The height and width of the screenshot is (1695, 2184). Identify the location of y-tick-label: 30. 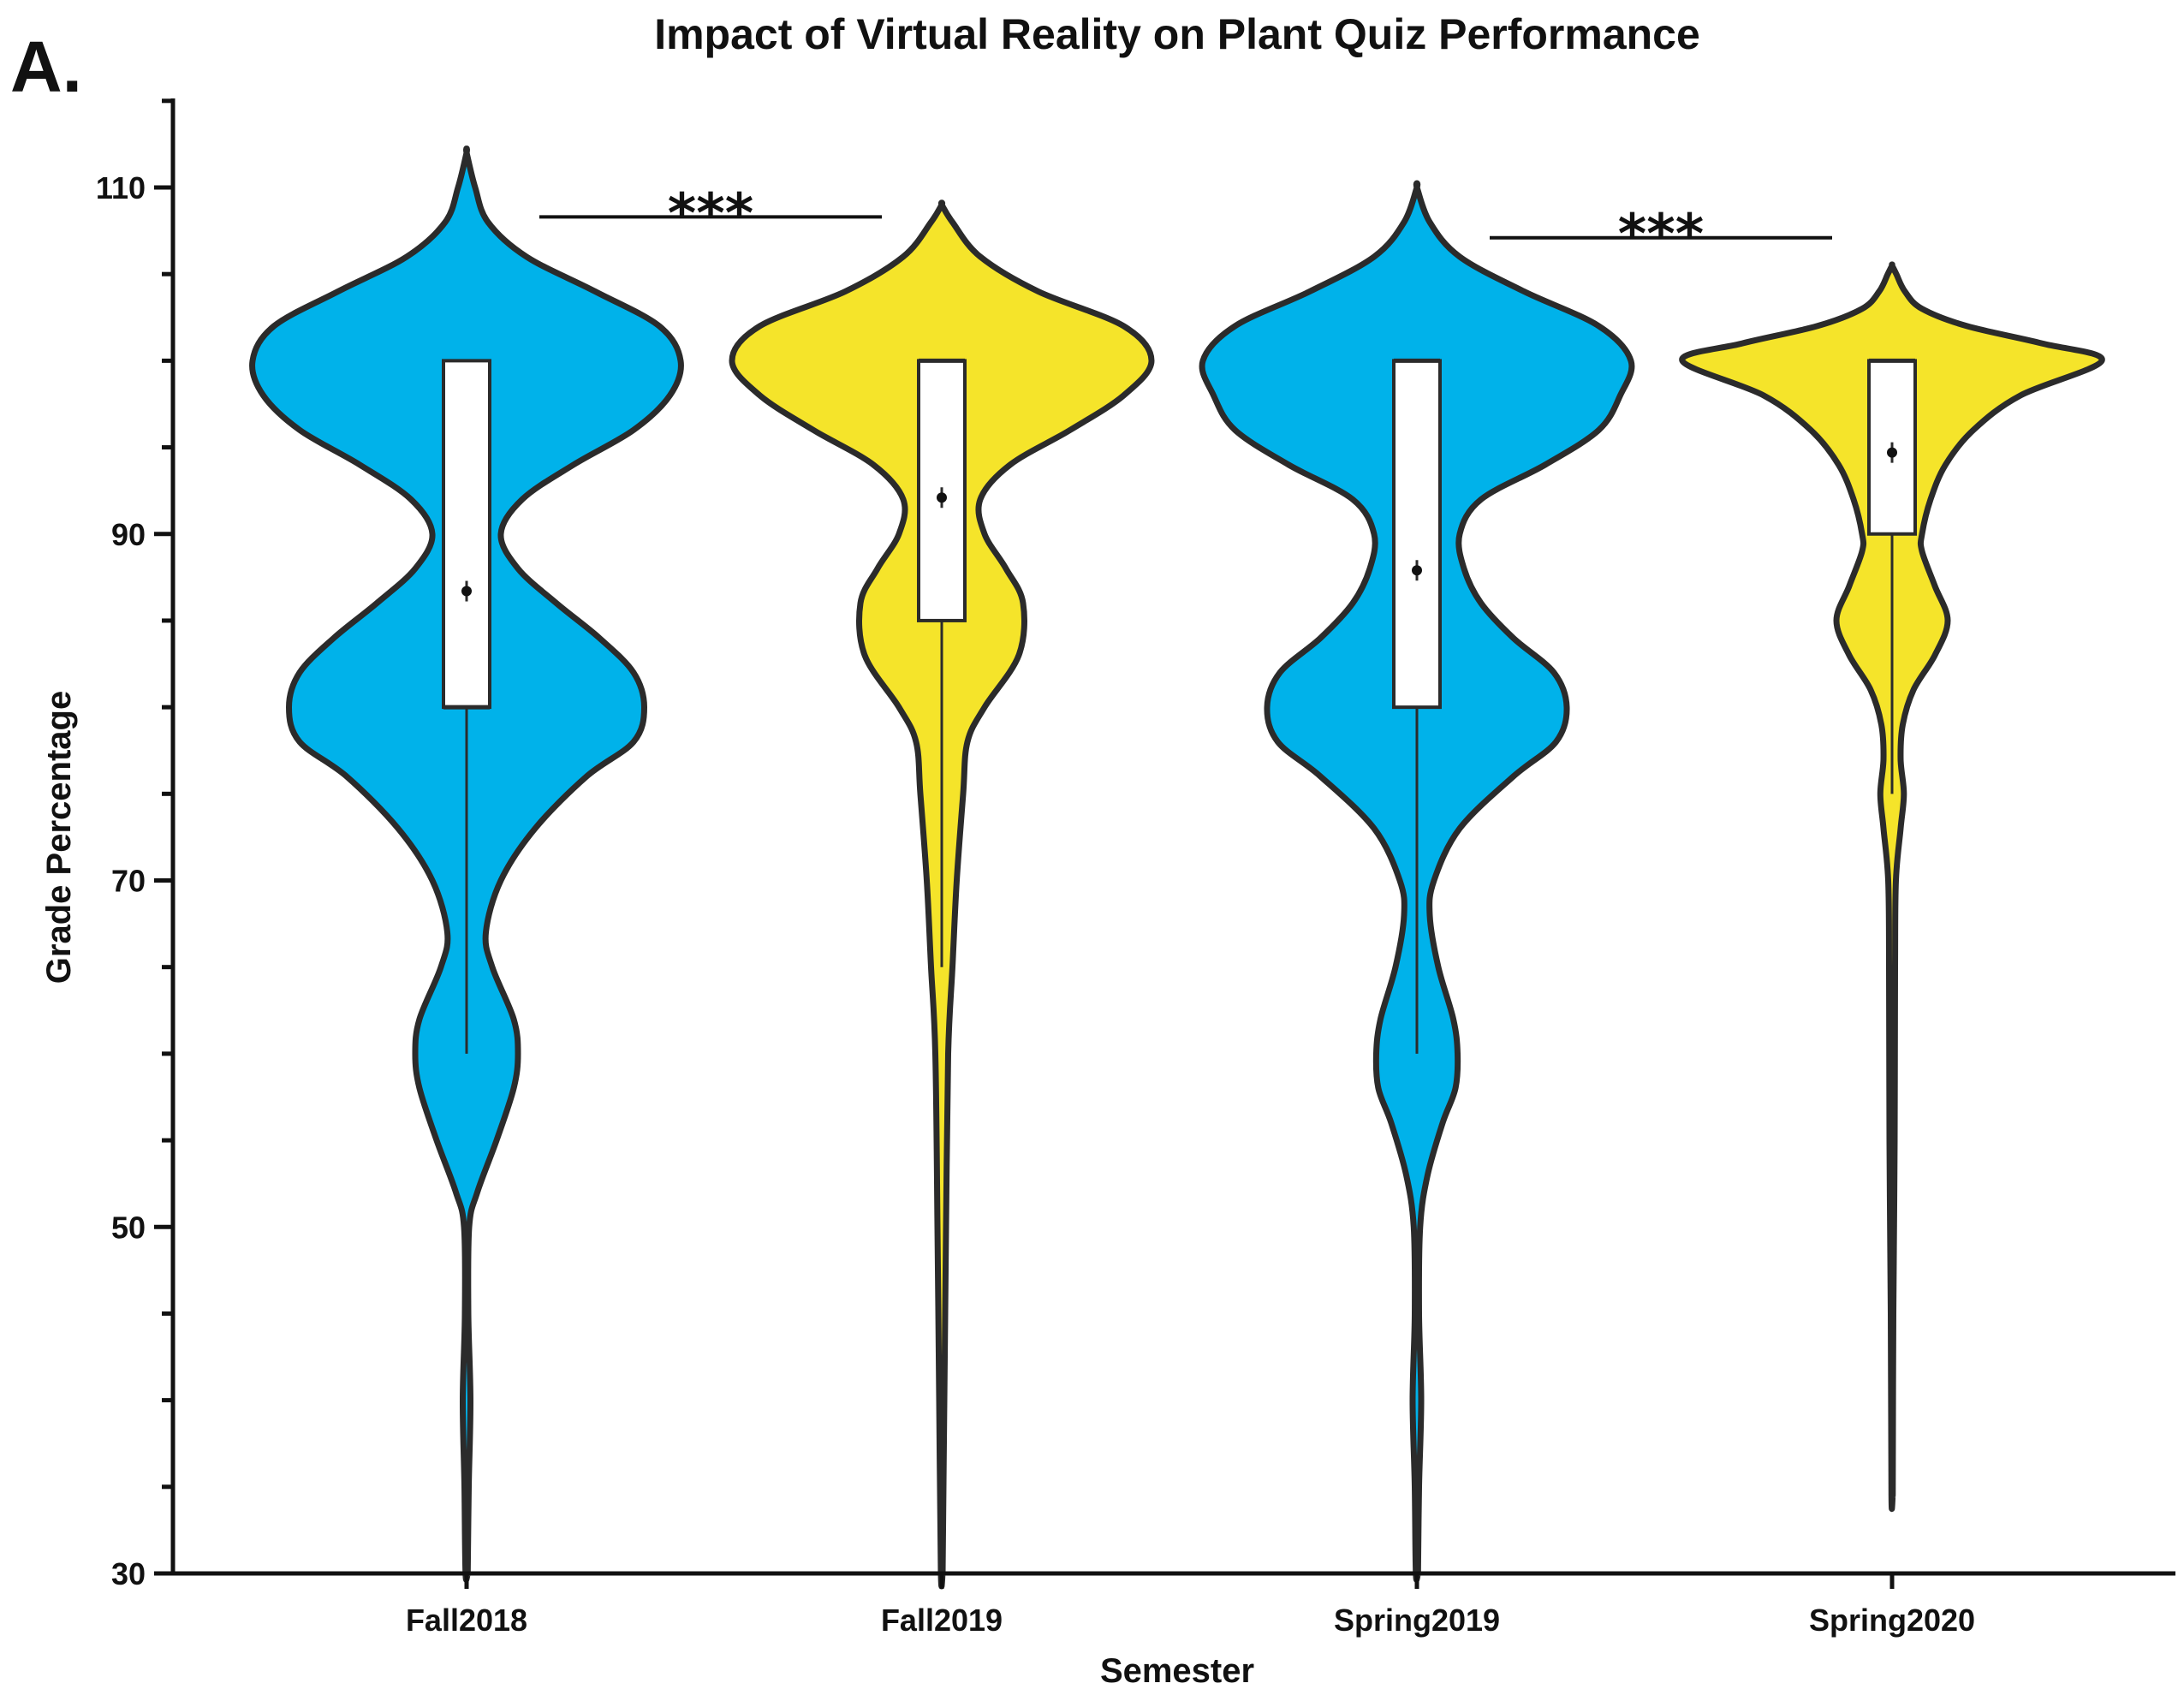
(128, 1573).